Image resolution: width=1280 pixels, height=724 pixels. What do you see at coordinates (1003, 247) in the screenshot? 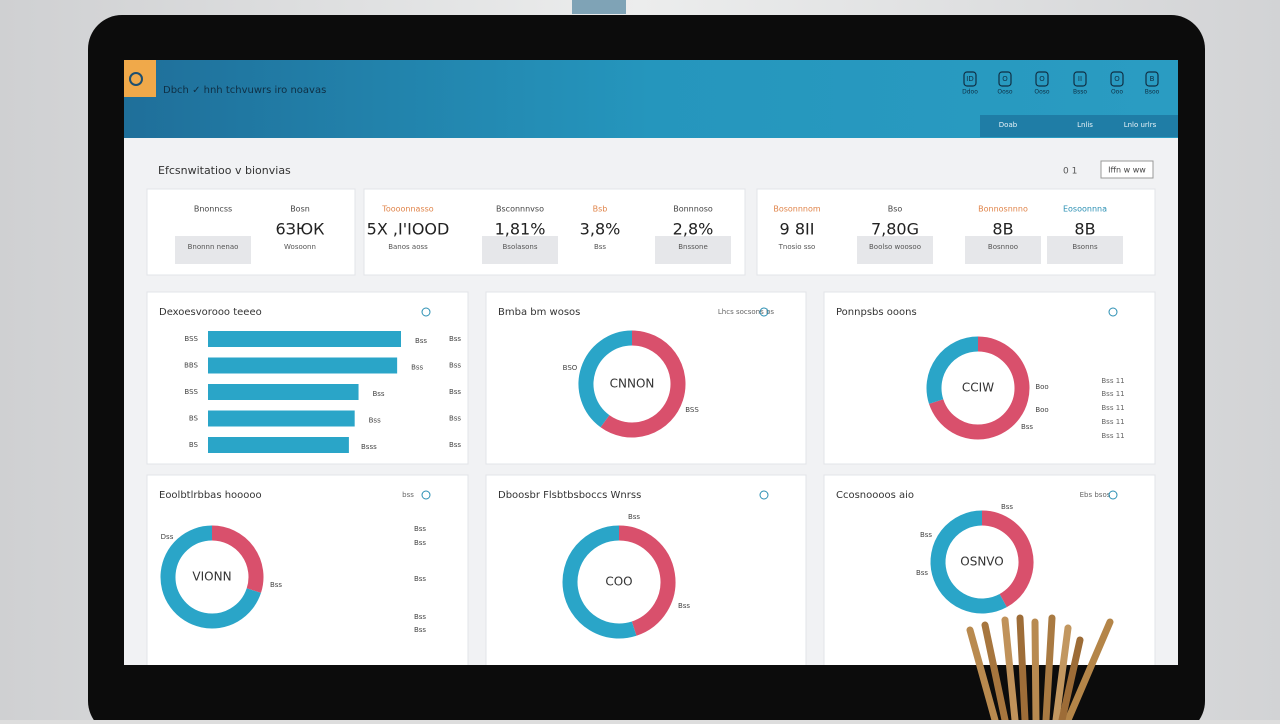
I see `kpi-sub: Bosnnoo` at bounding box center [1003, 247].